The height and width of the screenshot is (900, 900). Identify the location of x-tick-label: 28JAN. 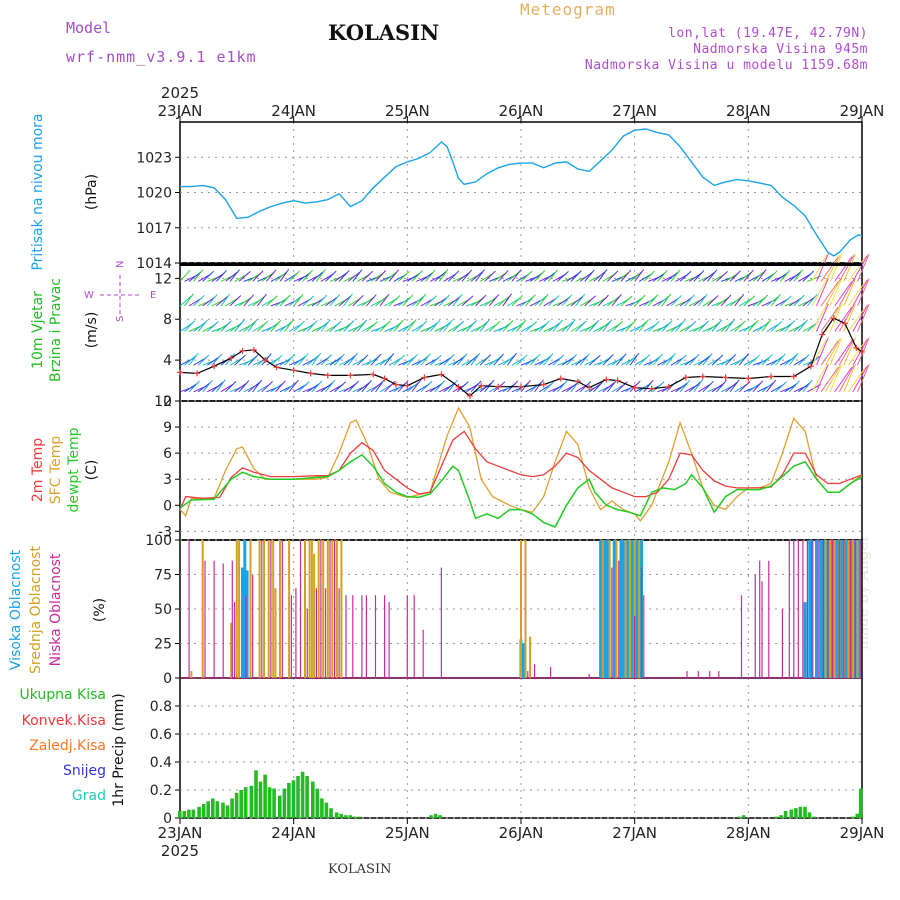
(748, 111).